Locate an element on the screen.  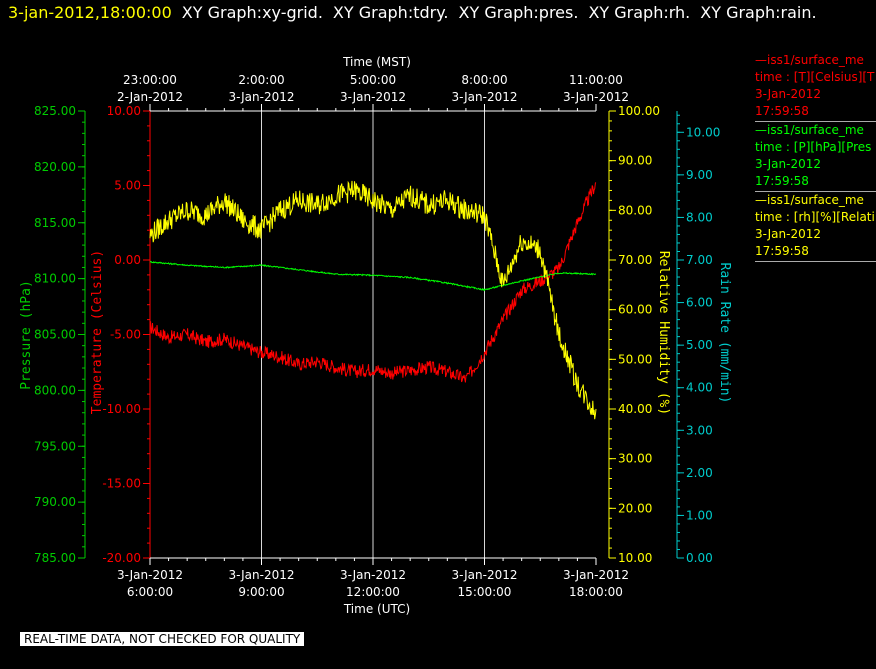
tick-label-rh: 80.00 is located at coordinates (635, 210).